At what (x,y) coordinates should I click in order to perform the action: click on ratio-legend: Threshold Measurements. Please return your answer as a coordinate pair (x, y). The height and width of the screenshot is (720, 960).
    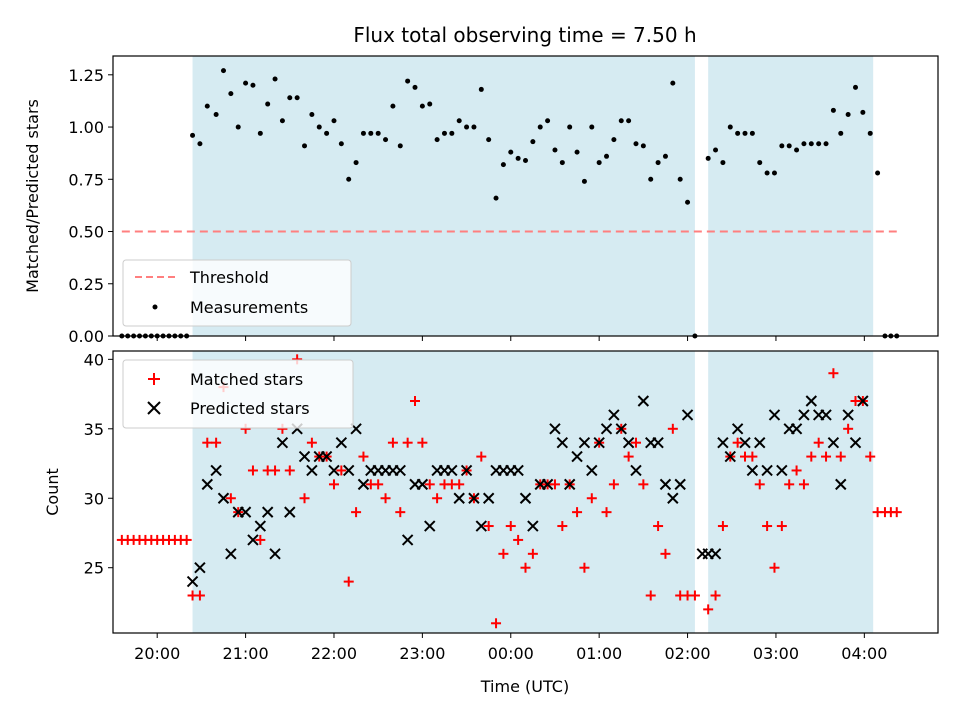
    Looking at the image, I should click on (237, 293).